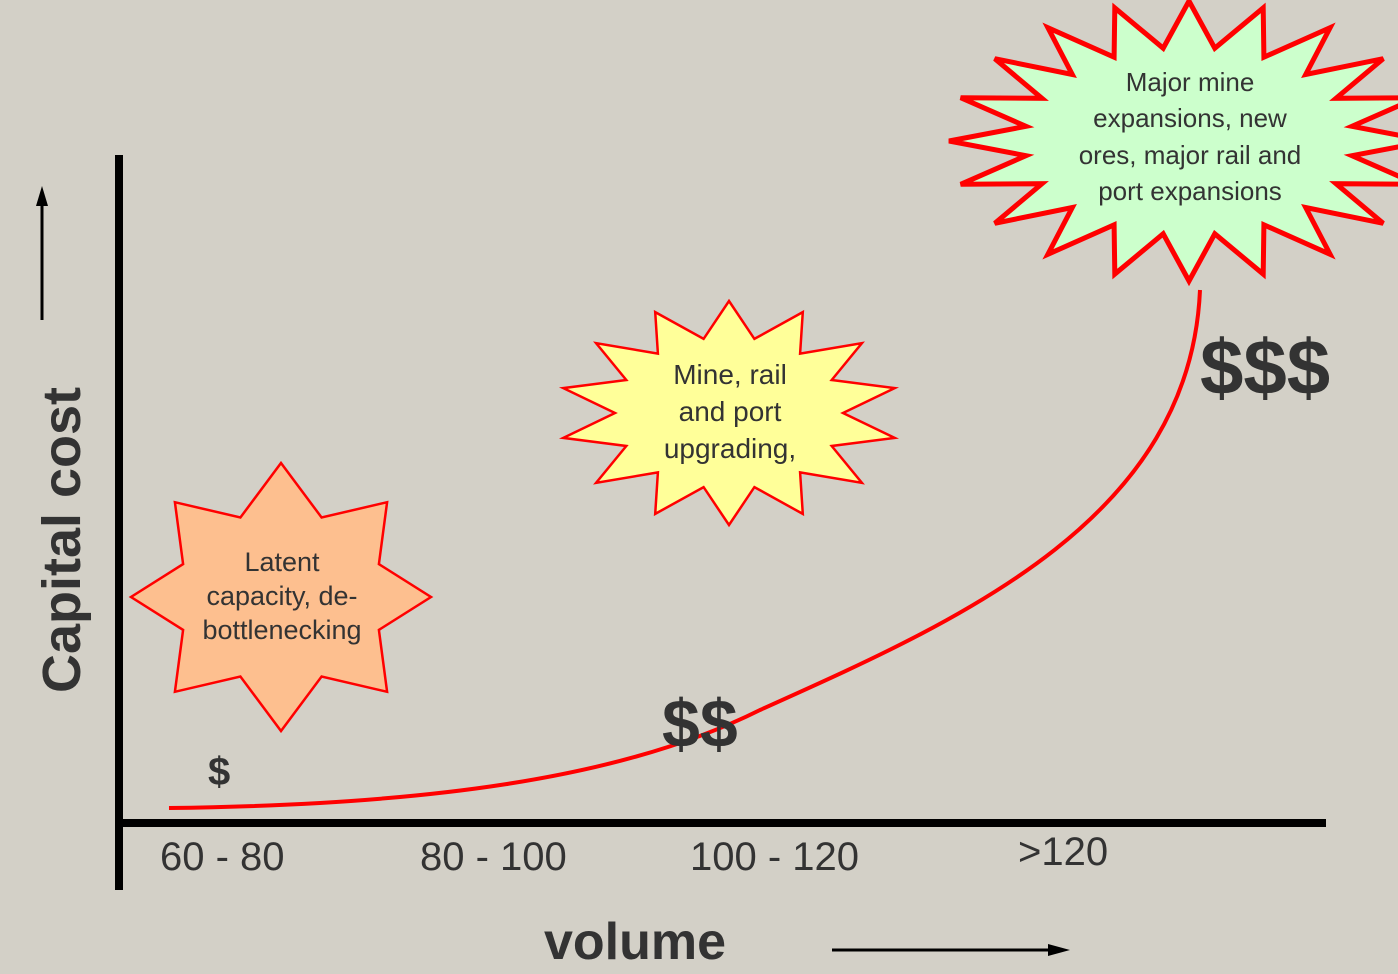 This screenshot has height=974, width=1398. What do you see at coordinates (1063, 852) in the screenshot?
I see `tick-label-4: >120` at bounding box center [1063, 852].